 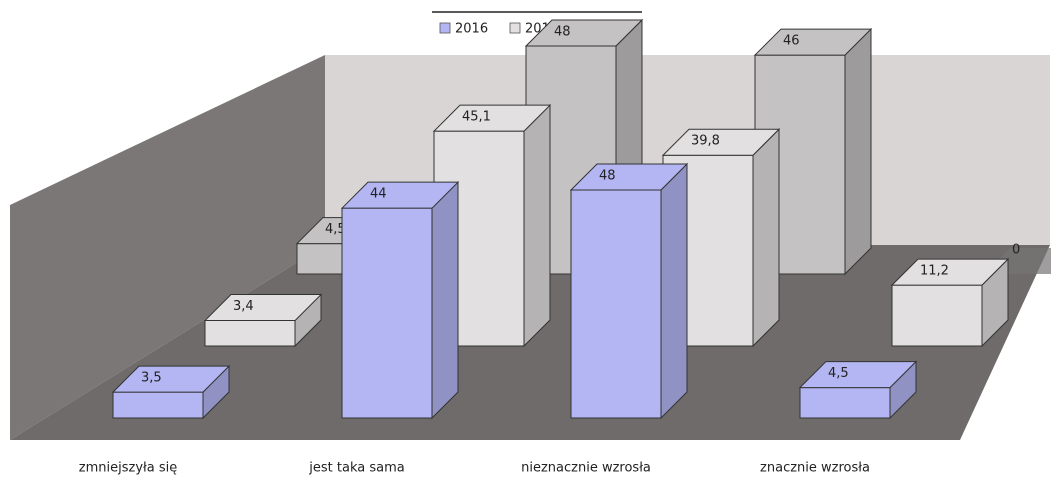 What do you see at coordinates (243, 306) in the screenshot?
I see `data-label: 3,4` at bounding box center [243, 306].